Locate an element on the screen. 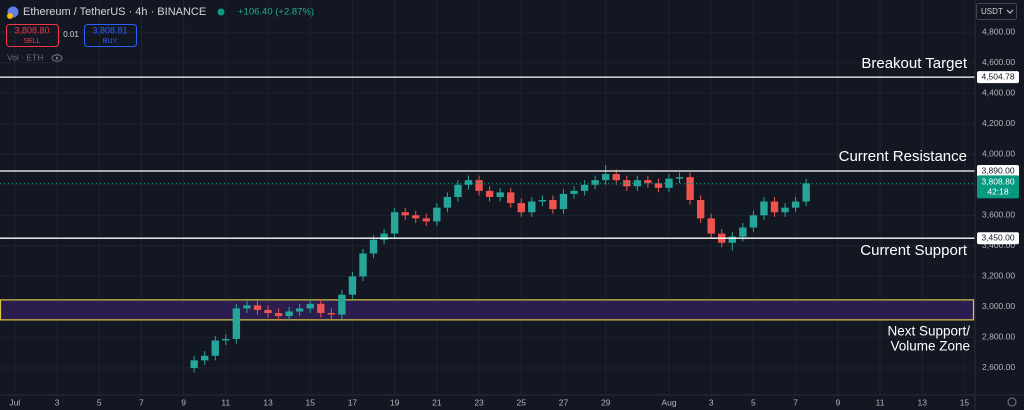 This screenshot has height=410, width=1024. currency: USDT is located at coordinates (992, 11).